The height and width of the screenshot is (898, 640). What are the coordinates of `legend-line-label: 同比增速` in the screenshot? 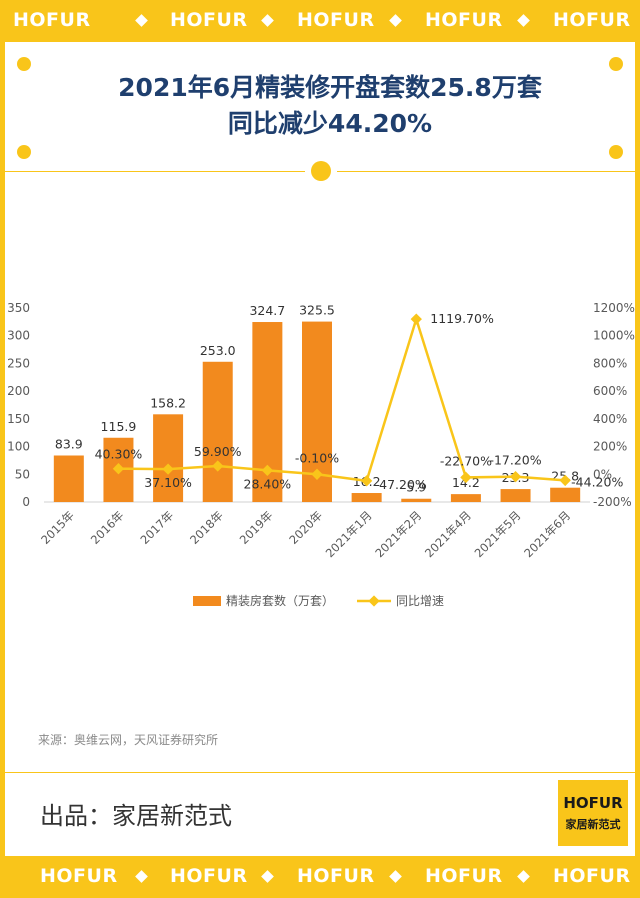 It's located at (420, 601).